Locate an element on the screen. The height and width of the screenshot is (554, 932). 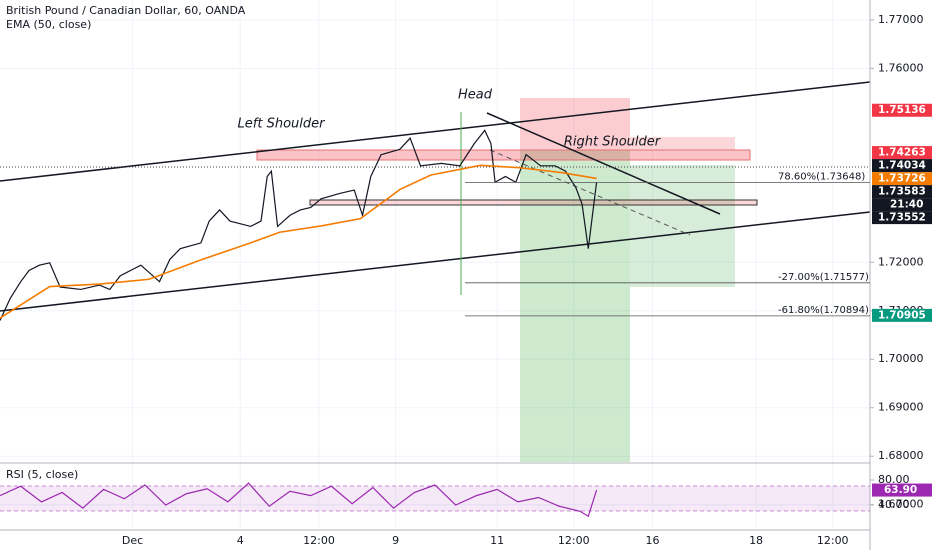
y-tick-label: 1.77000 is located at coordinates (901, 19).